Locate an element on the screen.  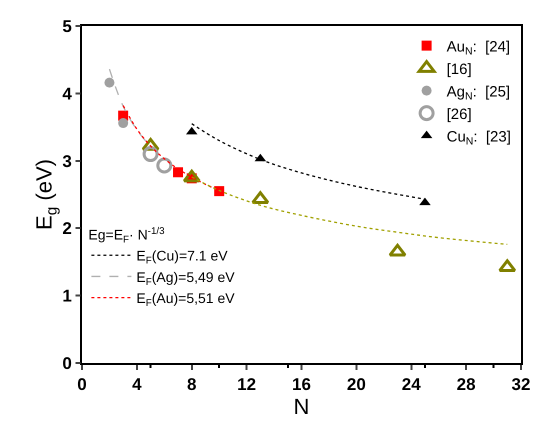
legend-label: Cu$_{N}$: [23] is located at coordinates (478, 138).